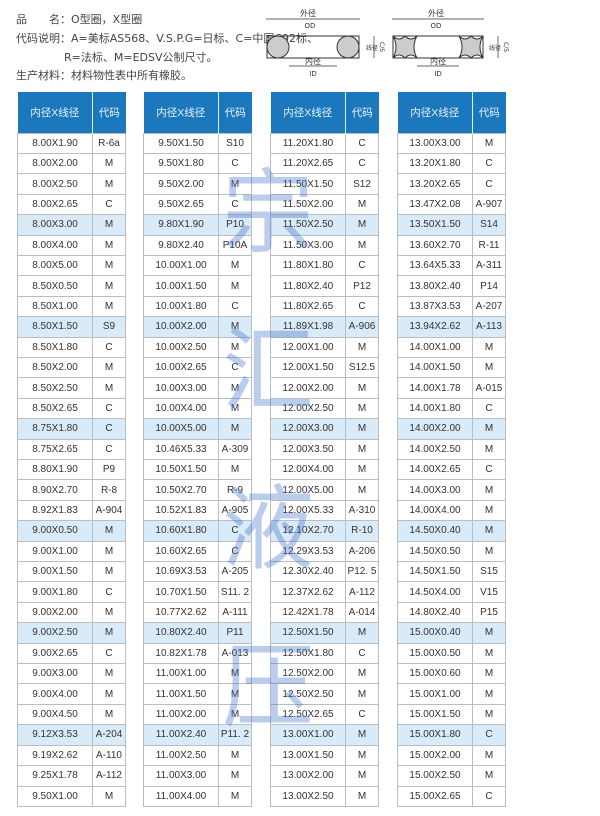  What do you see at coordinates (451, 653) in the screenshot?
I see `table-row: 15.00X0.50 M` at bounding box center [451, 653].